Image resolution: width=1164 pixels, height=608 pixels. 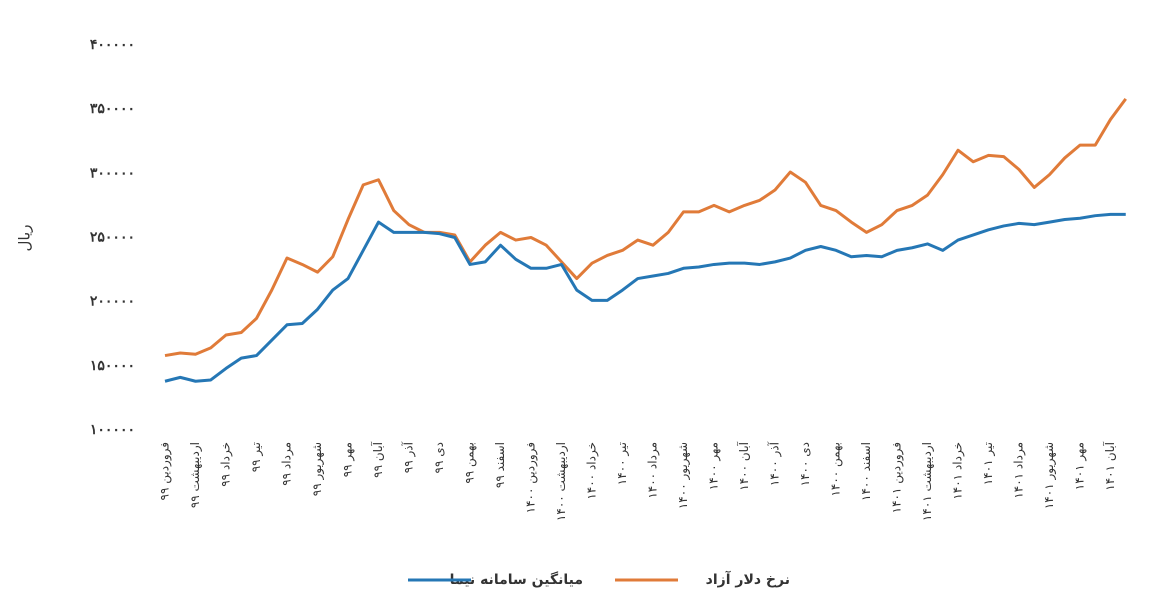 I want to click on x-tick-label: دی ۱۴۰۰, so click(x=805, y=464).